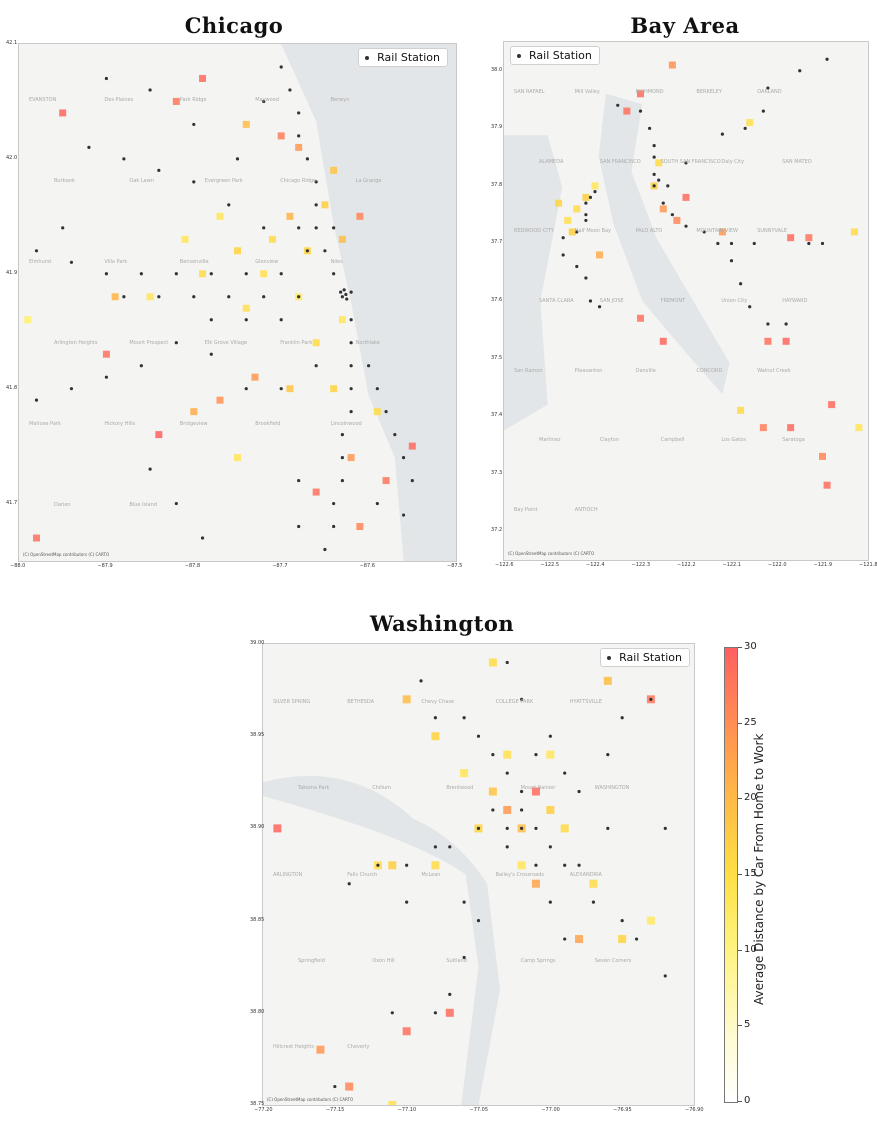 This screenshot has height=1128, width=877. Describe the element at coordinates (257, 919) in the screenshot. I see `y-tick-label: 38.85` at that location.